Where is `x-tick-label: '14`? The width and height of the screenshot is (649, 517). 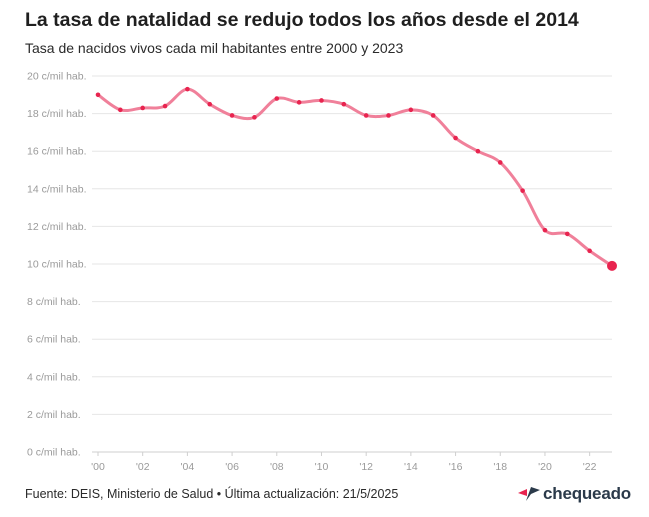 x-tick-label: '14 is located at coordinates (411, 467).